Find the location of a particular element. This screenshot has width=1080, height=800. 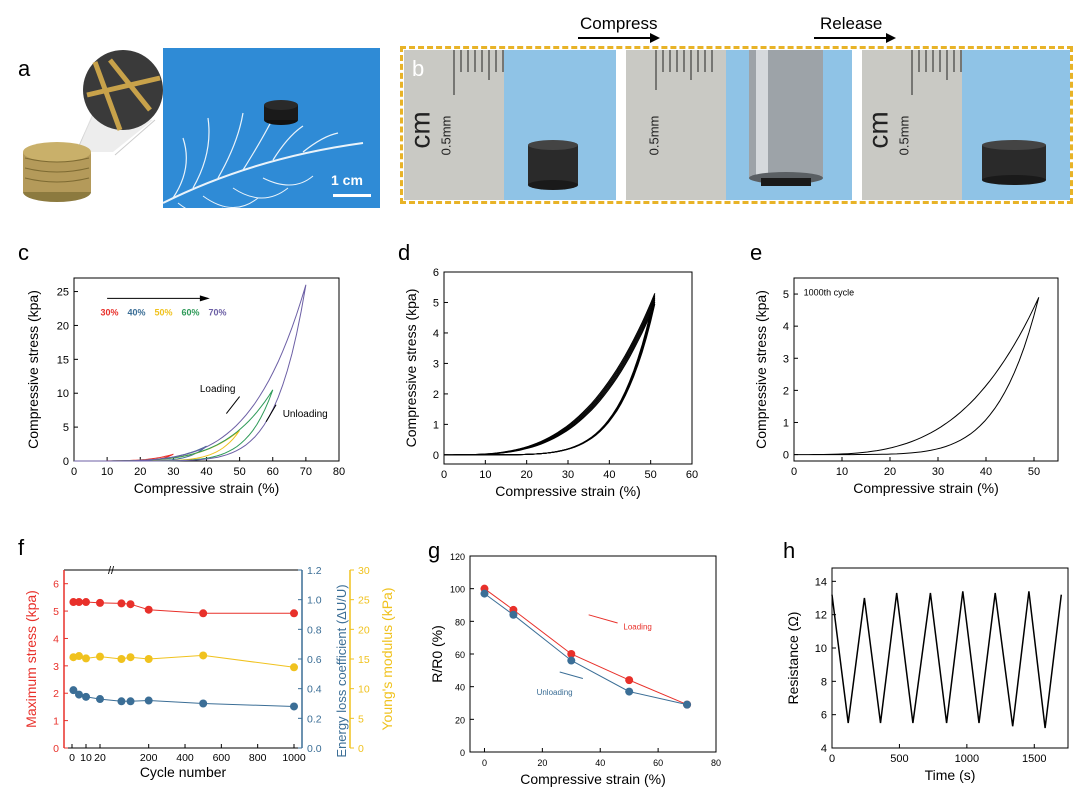

y1-tick-label: 2 is located at coordinates (56, 694).